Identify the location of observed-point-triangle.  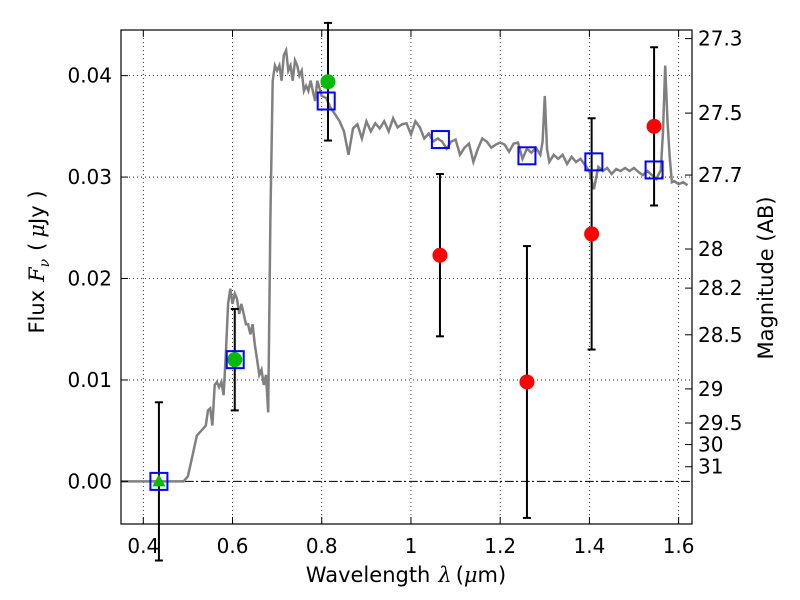
(159, 480).